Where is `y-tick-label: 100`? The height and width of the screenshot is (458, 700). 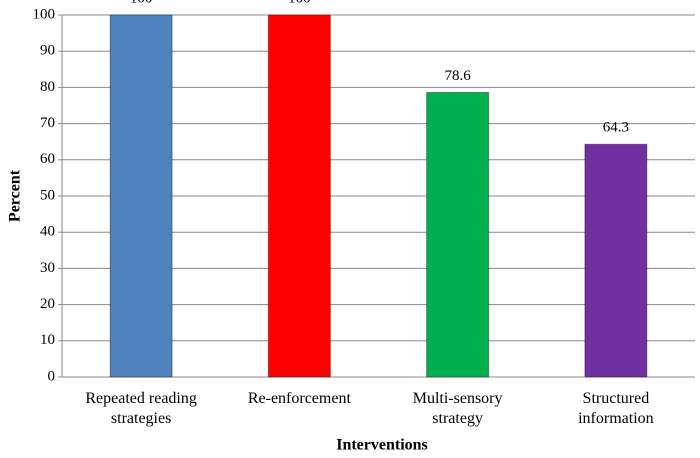
y-tick-label: 100 is located at coordinates (44, 14).